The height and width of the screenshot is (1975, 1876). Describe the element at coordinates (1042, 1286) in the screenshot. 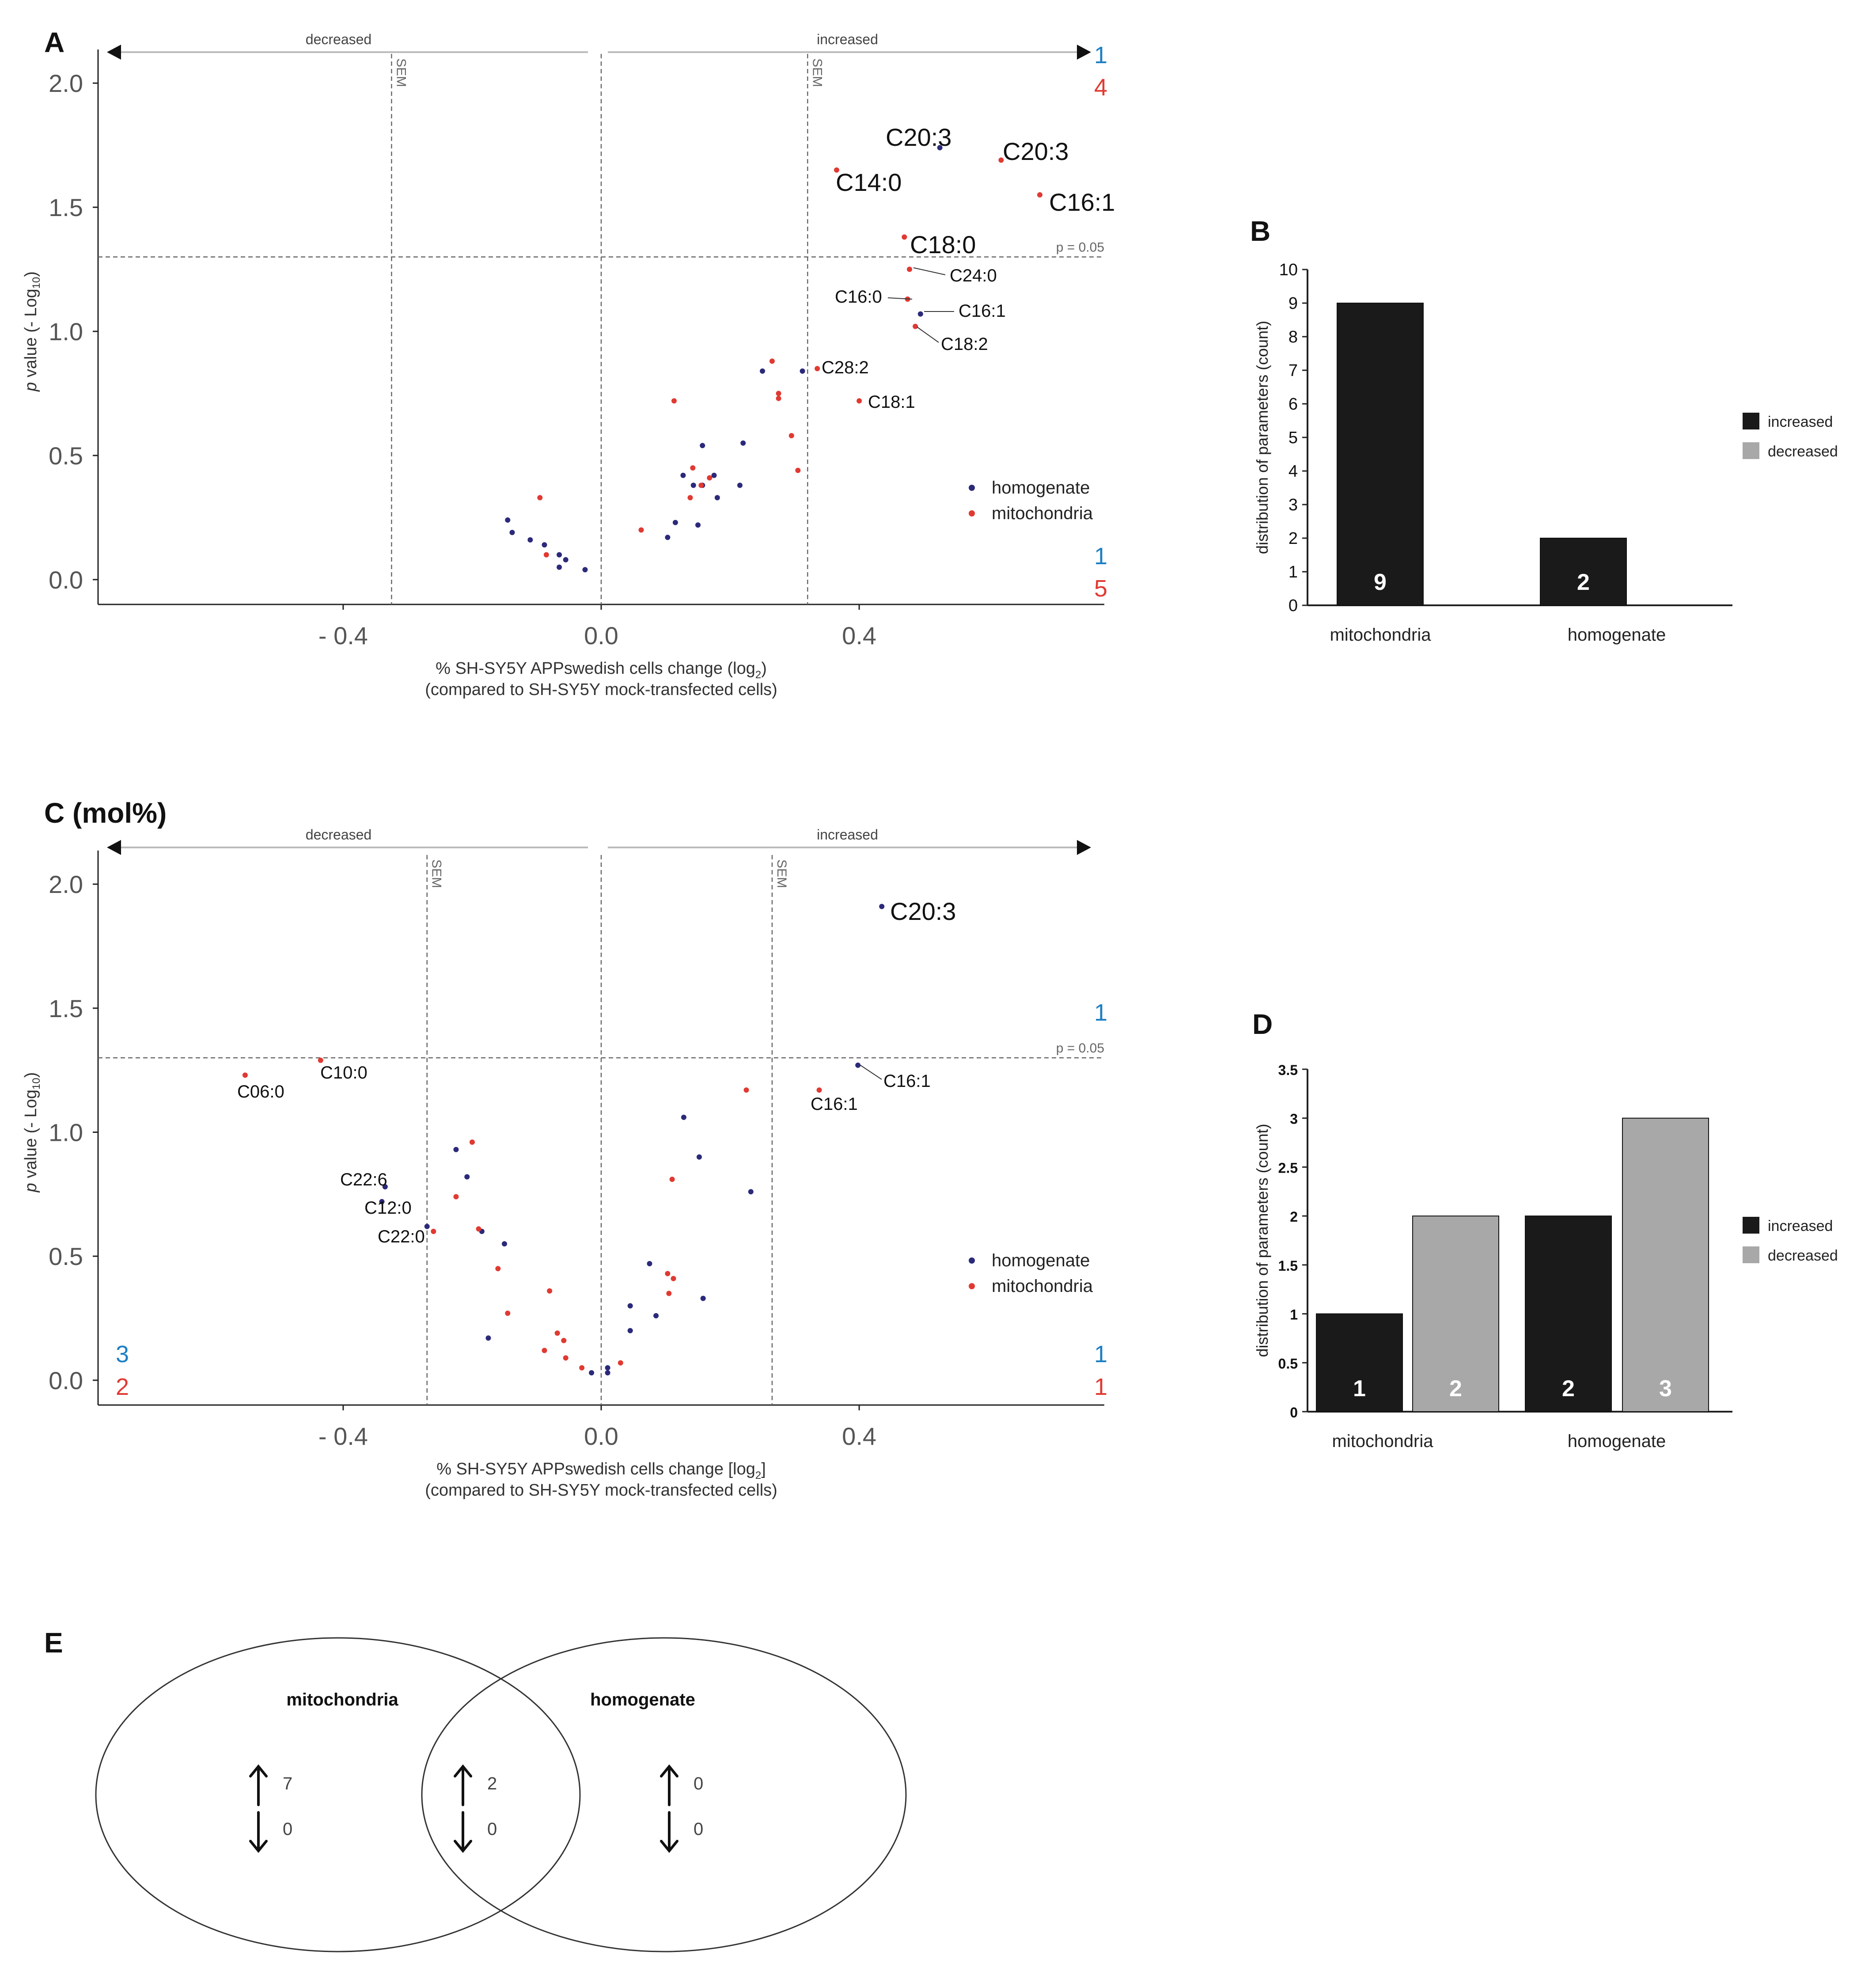

I see `legend-label-mitochondria: mitochondria` at that location.